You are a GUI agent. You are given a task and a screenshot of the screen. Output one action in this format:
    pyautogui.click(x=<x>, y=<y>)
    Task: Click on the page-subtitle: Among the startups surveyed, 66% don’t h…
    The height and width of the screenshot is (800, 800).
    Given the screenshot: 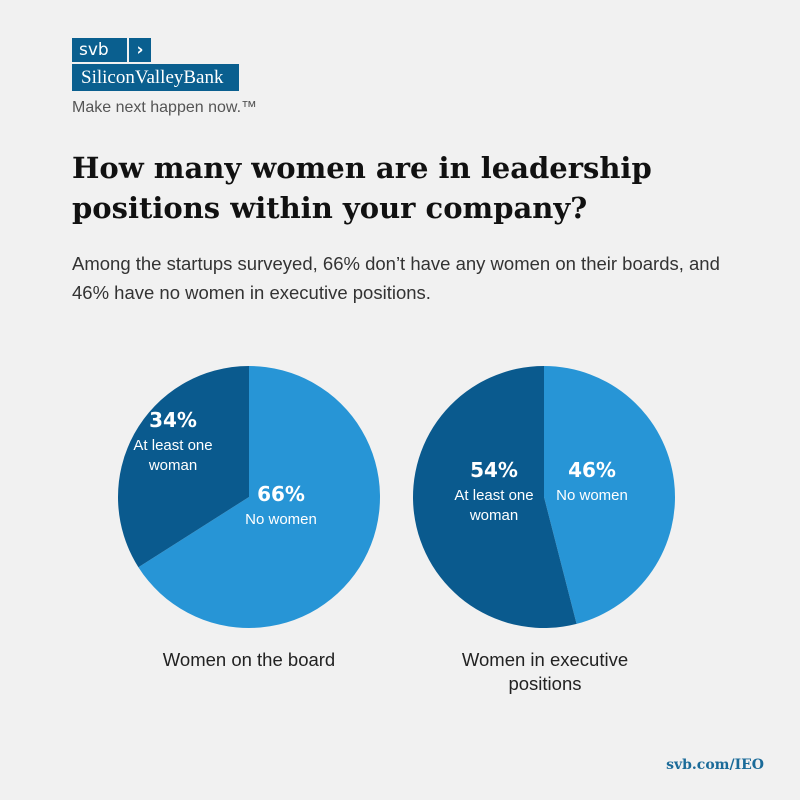 What is the action you would take?
    pyautogui.click(x=396, y=278)
    